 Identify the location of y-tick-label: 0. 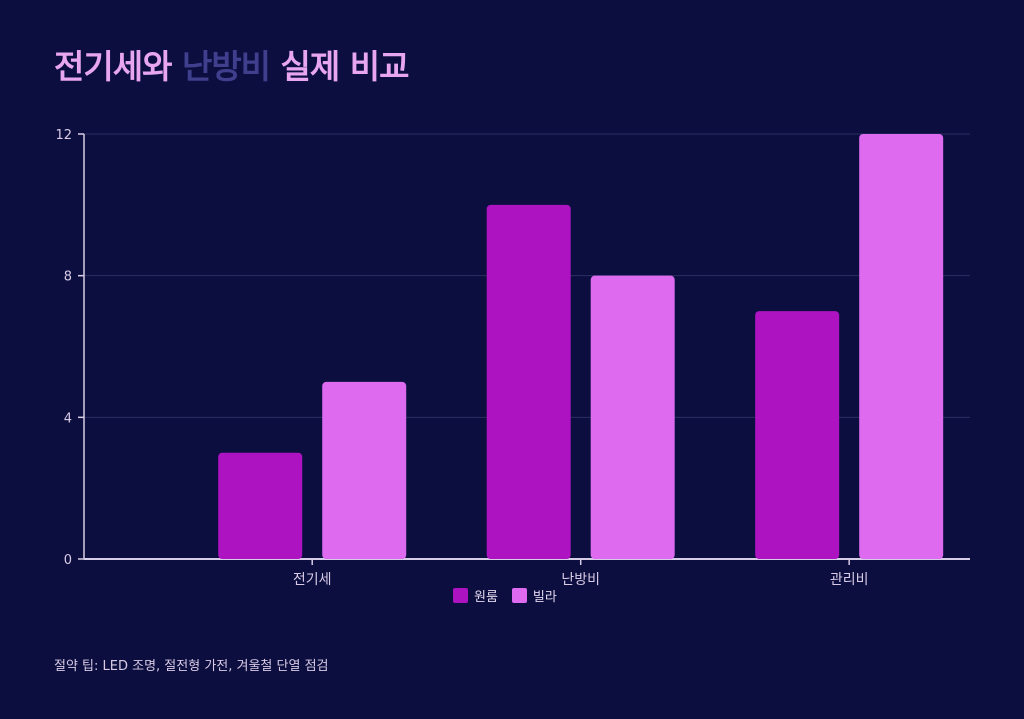
(68, 560).